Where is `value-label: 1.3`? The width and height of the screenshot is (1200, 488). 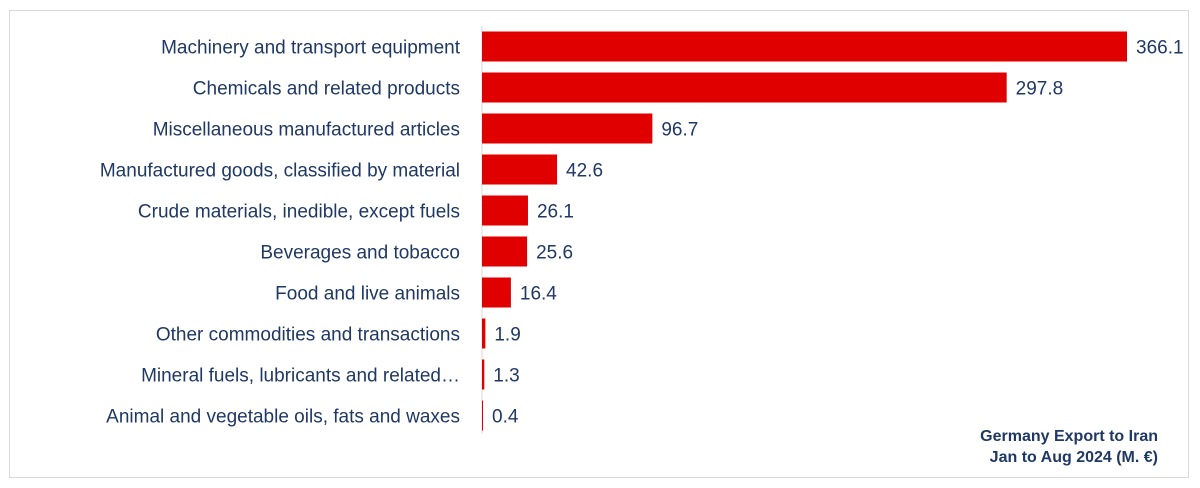 value-label: 1.3 is located at coordinates (506, 376).